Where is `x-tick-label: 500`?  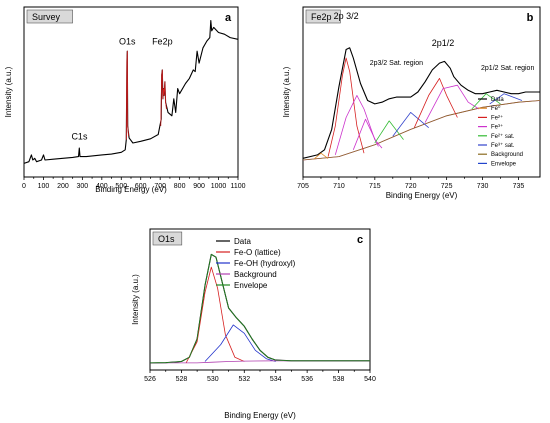 x-tick-label: 500 is located at coordinates (121, 186).